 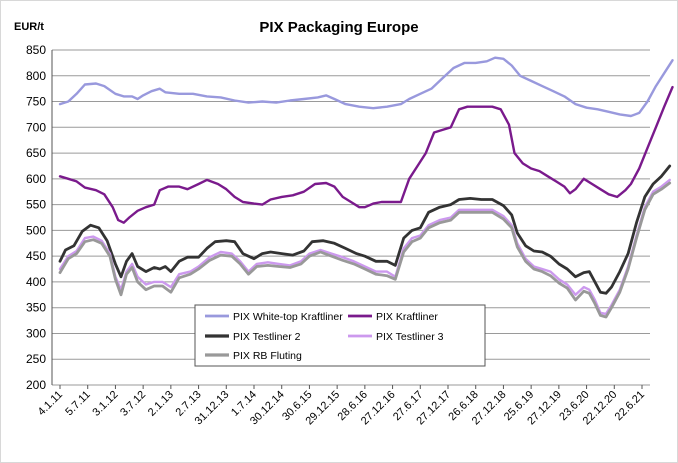 What do you see at coordinates (36, 127) in the screenshot?
I see `y-tick-label: 700` at bounding box center [36, 127].